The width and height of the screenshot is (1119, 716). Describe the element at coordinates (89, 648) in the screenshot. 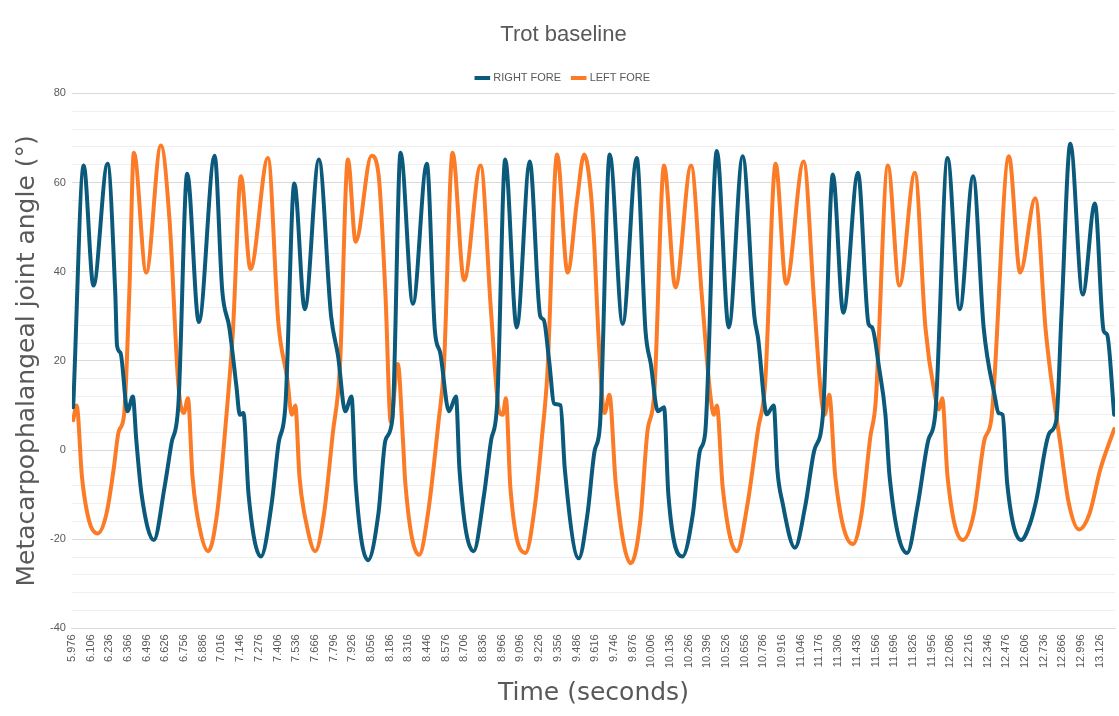

I see `x-tick-label: 6.106` at that location.